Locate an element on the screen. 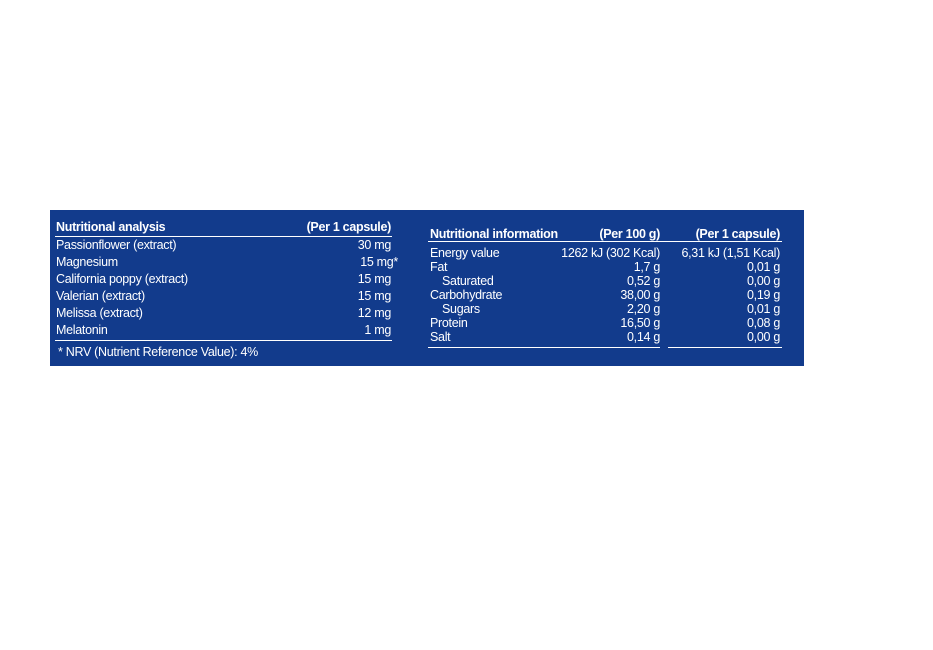 This screenshot has height=650, width=933. table-heading: Nutritional information is located at coordinates (494, 234).